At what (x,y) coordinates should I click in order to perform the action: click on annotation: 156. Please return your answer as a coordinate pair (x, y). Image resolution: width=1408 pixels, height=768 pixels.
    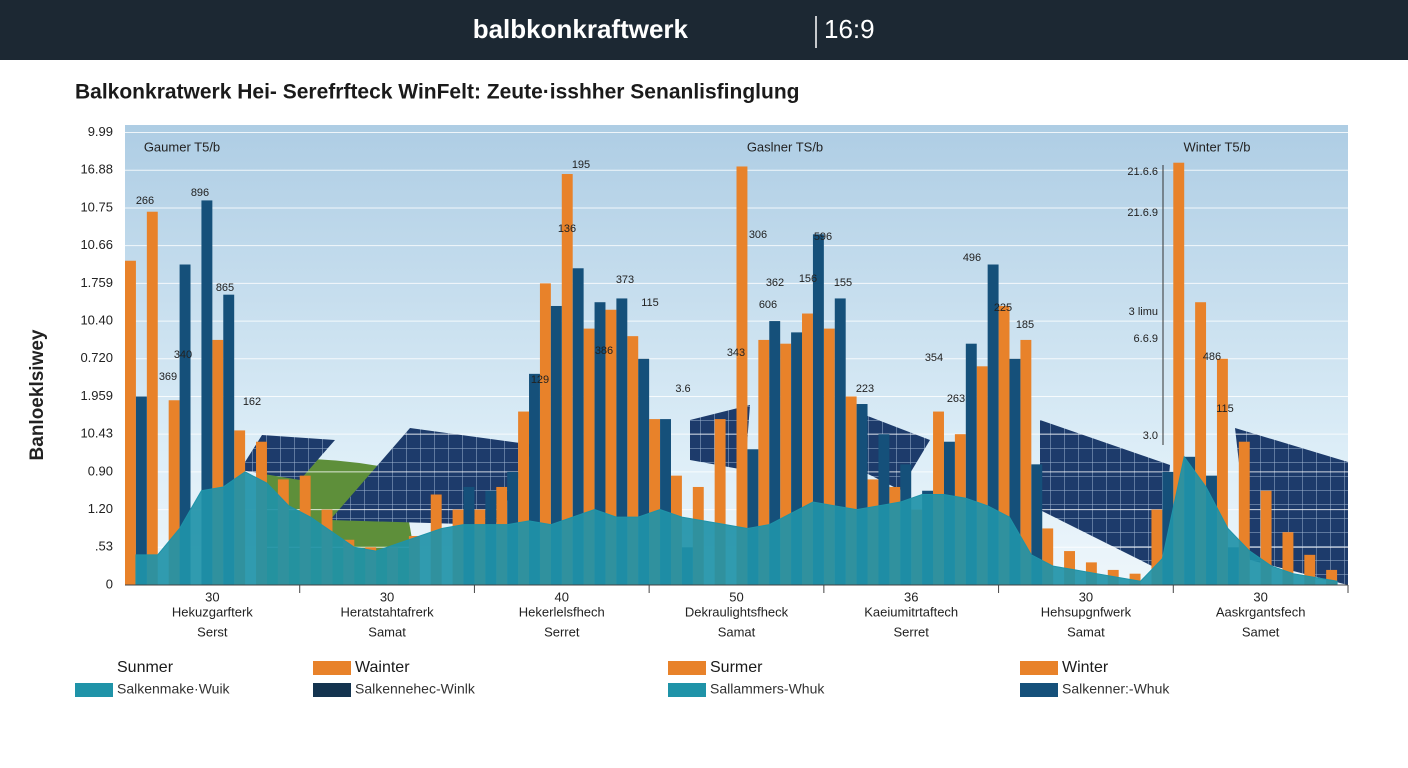
    Looking at the image, I should click on (808, 279).